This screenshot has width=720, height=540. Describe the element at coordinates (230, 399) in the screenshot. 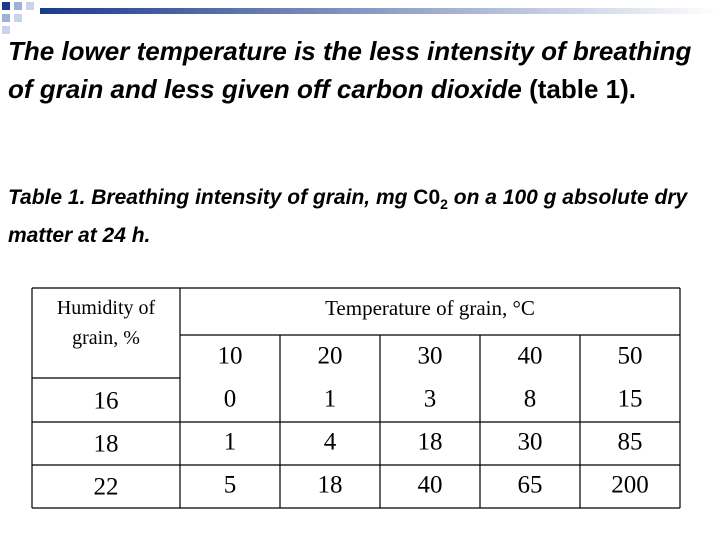

I see `cell-value: 0` at that location.